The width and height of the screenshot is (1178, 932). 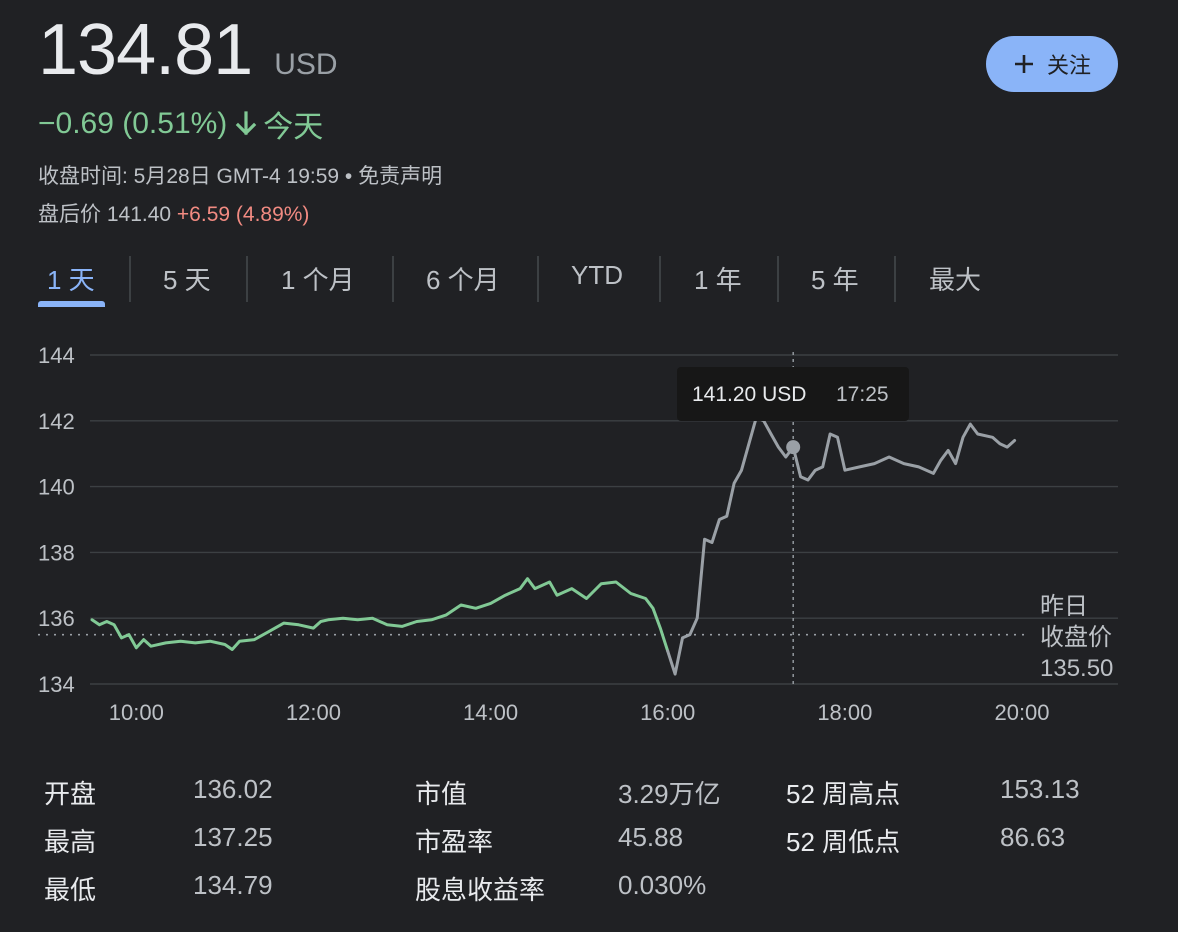 What do you see at coordinates (56, 684) in the screenshot?
I see `y-tick-label: 134` at bounding box center [56, 684].